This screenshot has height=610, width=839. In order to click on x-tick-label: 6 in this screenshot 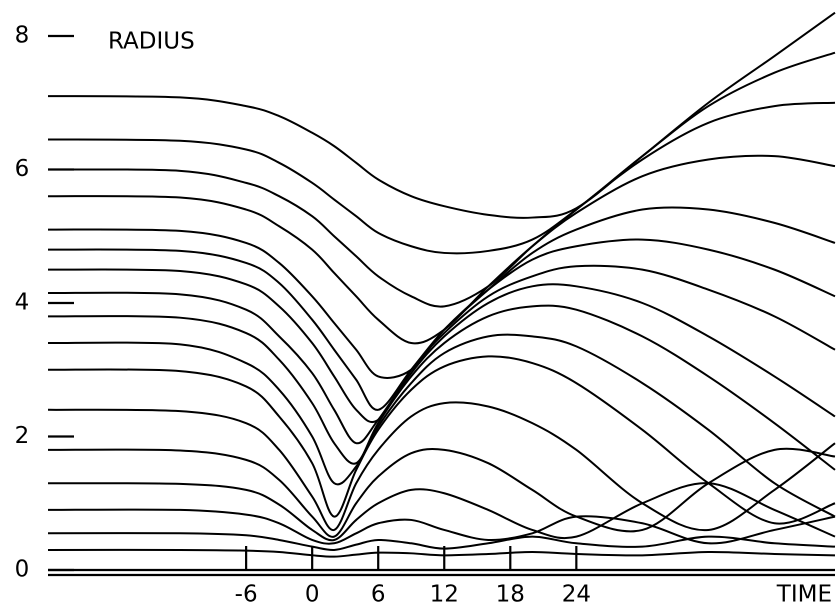, I will do `click(378, 595)`.